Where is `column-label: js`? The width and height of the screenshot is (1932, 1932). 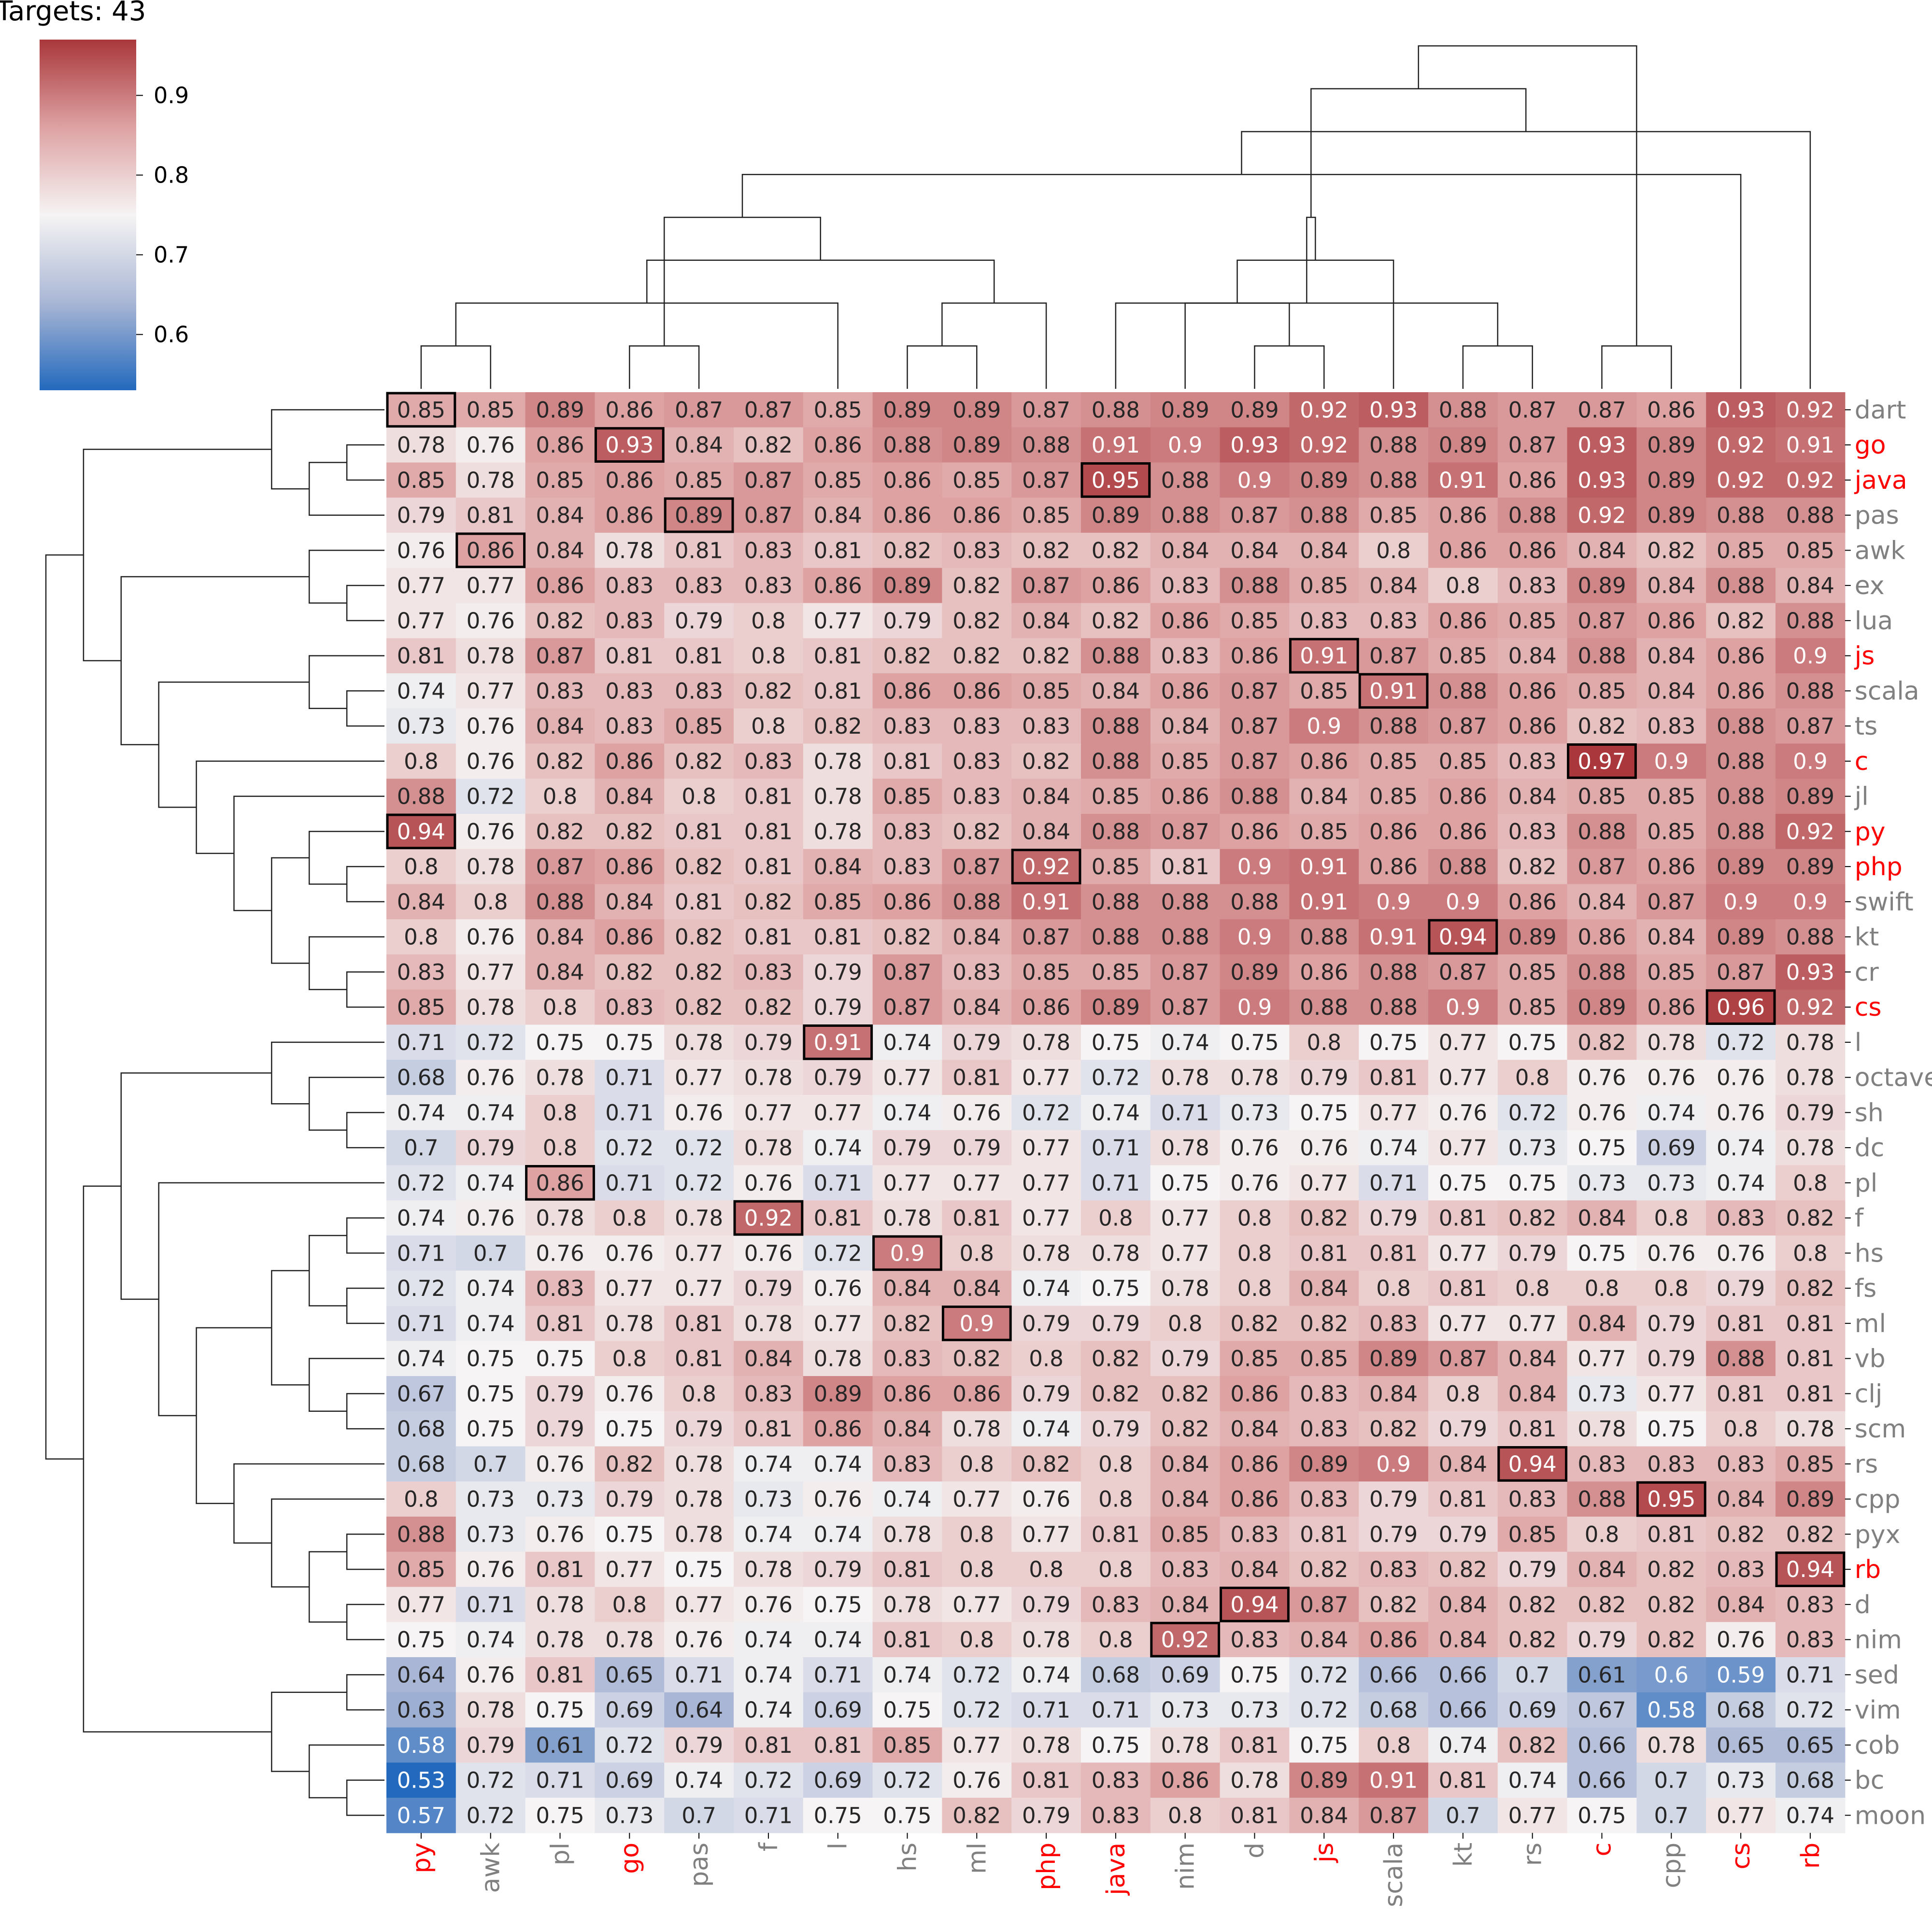 column-label: js is located at coordinates (1324, 1853).